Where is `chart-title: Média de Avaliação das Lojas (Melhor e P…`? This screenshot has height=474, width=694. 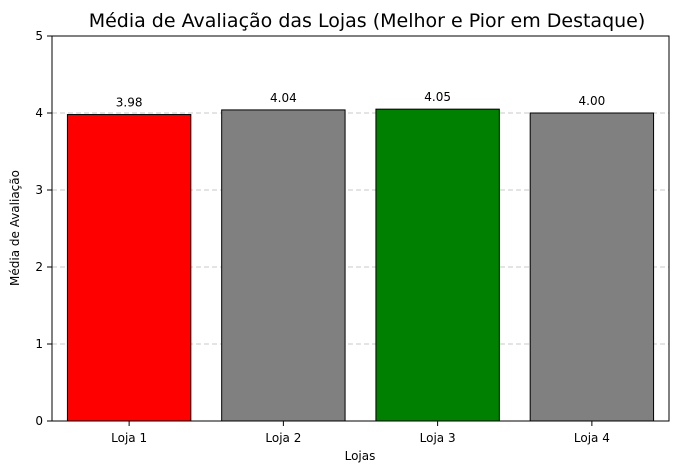
chart-title: Média de Avaliação das Lojas (Melhor e P… is located at coordinates (367, 21).